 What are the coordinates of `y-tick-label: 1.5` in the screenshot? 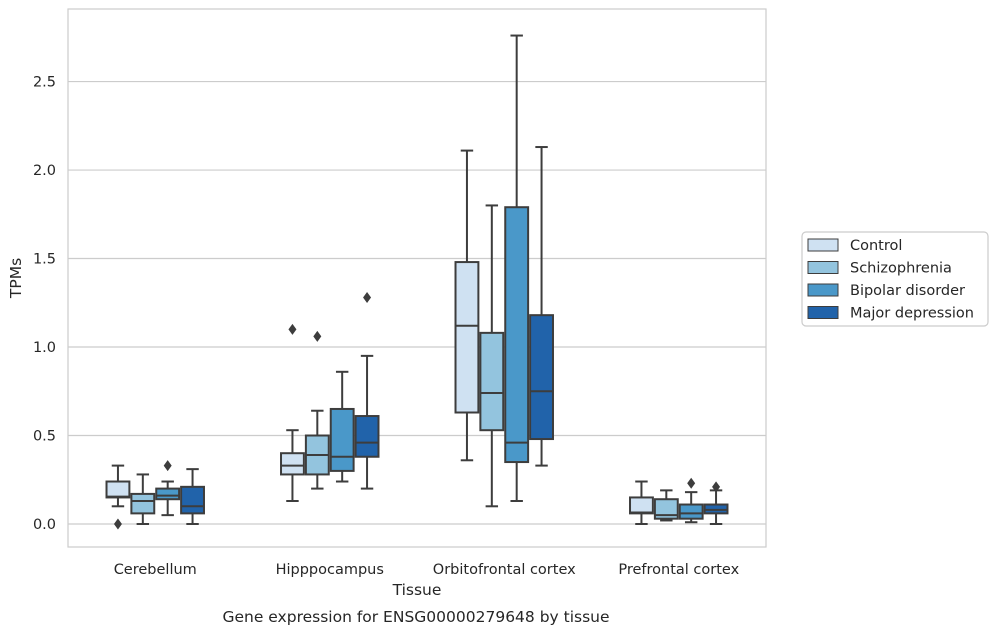 It's located at (44, 260).